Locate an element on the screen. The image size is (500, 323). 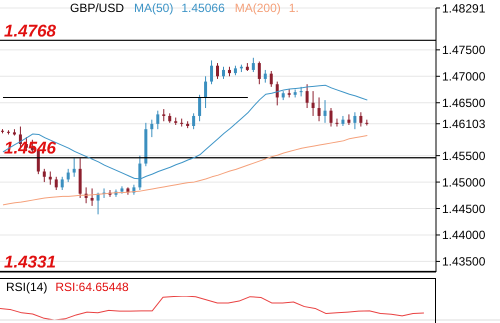
y-tick-label: 1.45000 is located at coordinates (464, 182).